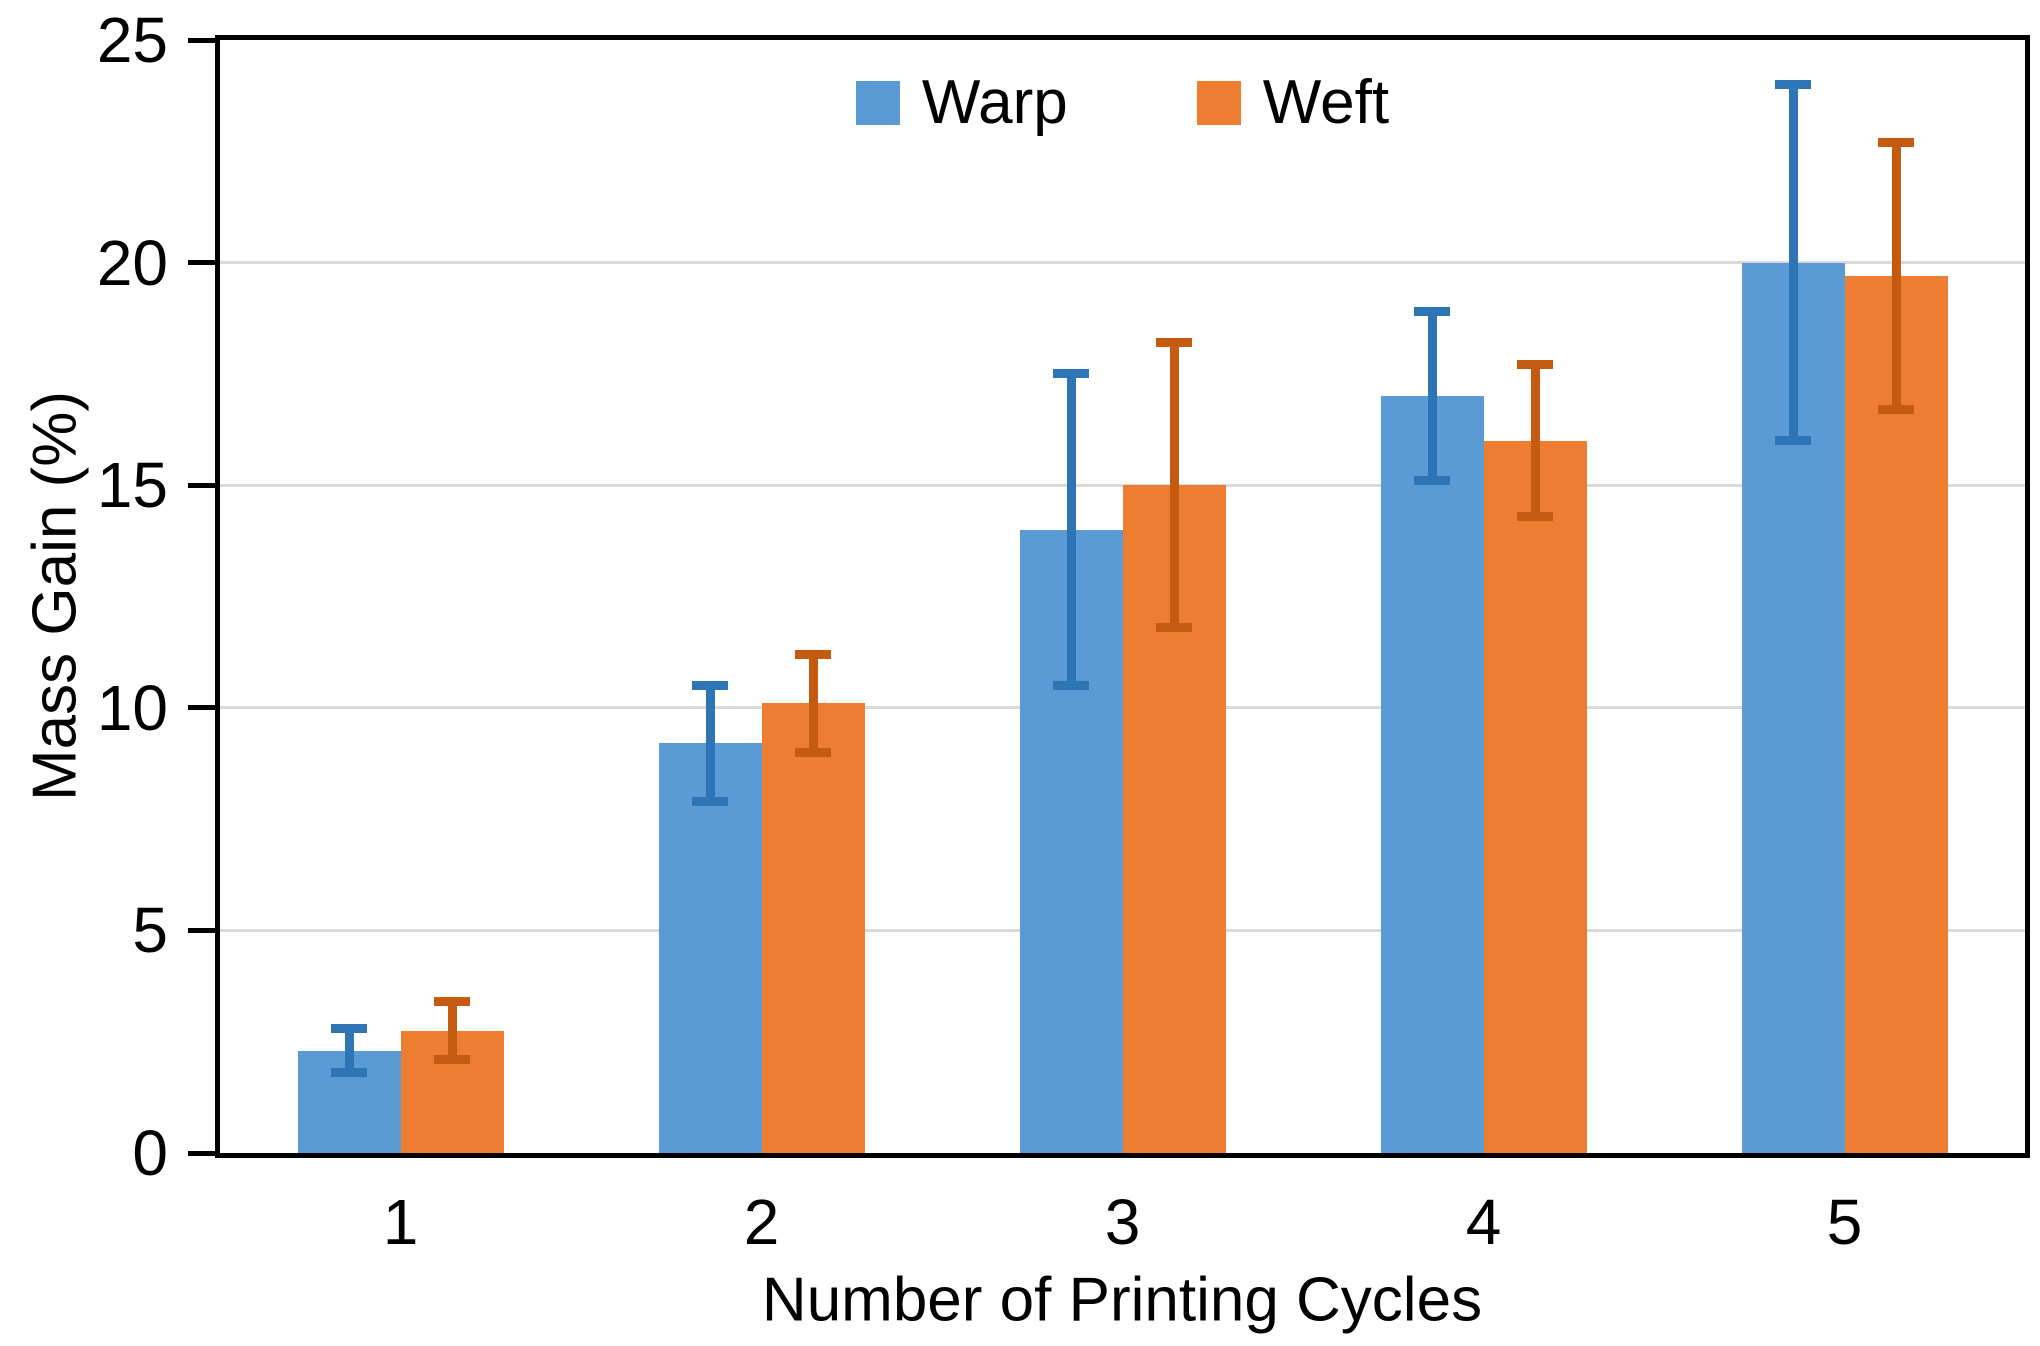 Image resolution: width=2040 pixels, height=1346 pixels. I want to click on legend: Warp Weft, so click(1122, 102).